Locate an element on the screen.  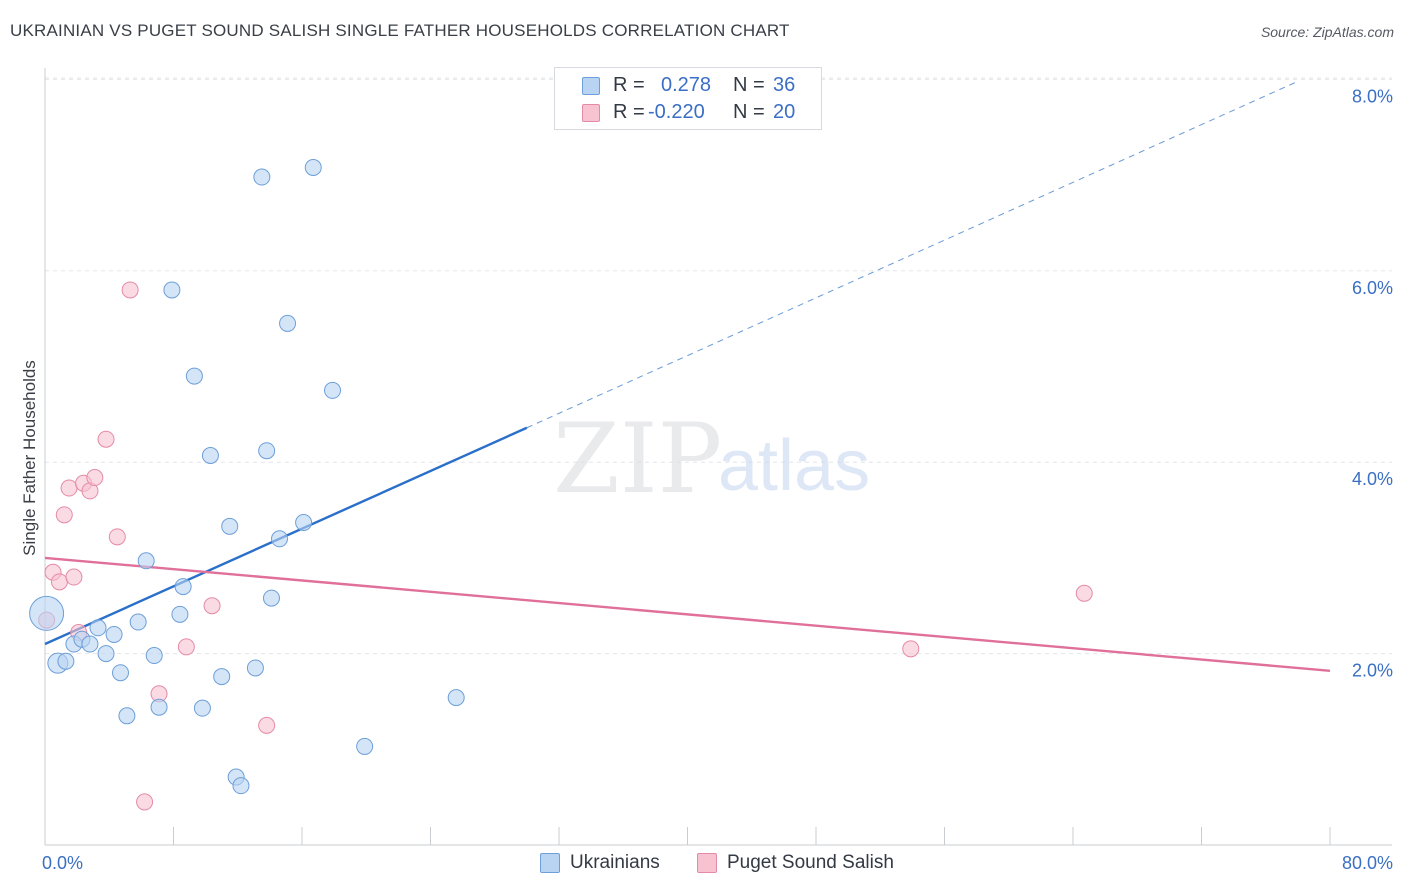
y-tick-label: 2.0% is located at coordinates (1372, 671).